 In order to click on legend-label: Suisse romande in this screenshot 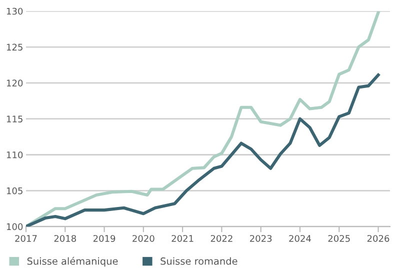, I will do `click(199, 261)`.